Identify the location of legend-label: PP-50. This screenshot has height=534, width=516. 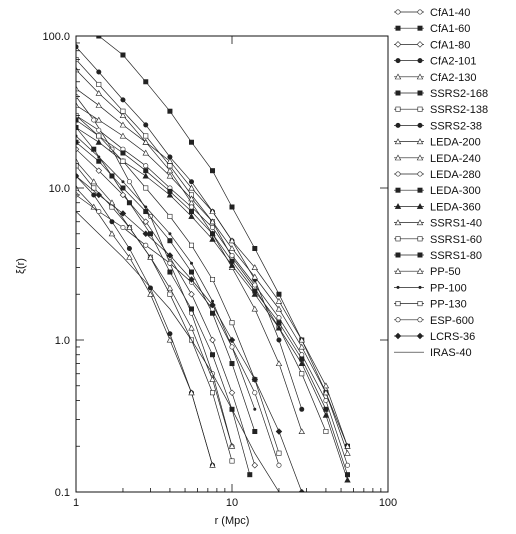
(445, 272).